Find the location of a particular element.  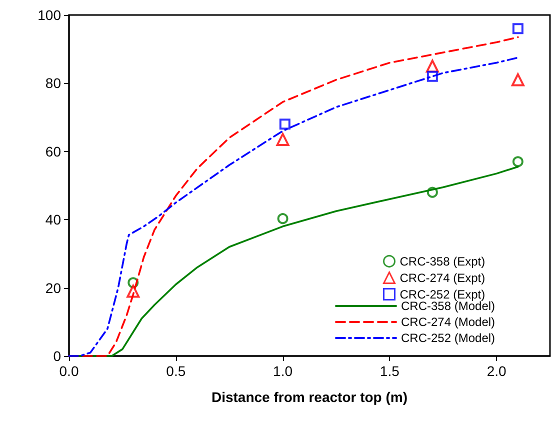

y-tick-label: 20 is located at coordinates (53, 288).